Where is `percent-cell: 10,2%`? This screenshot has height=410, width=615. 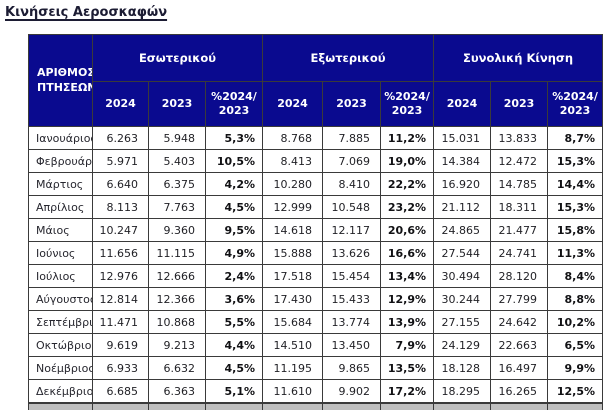 percent-cell: 10,2% is located at coordinates (575, 322).